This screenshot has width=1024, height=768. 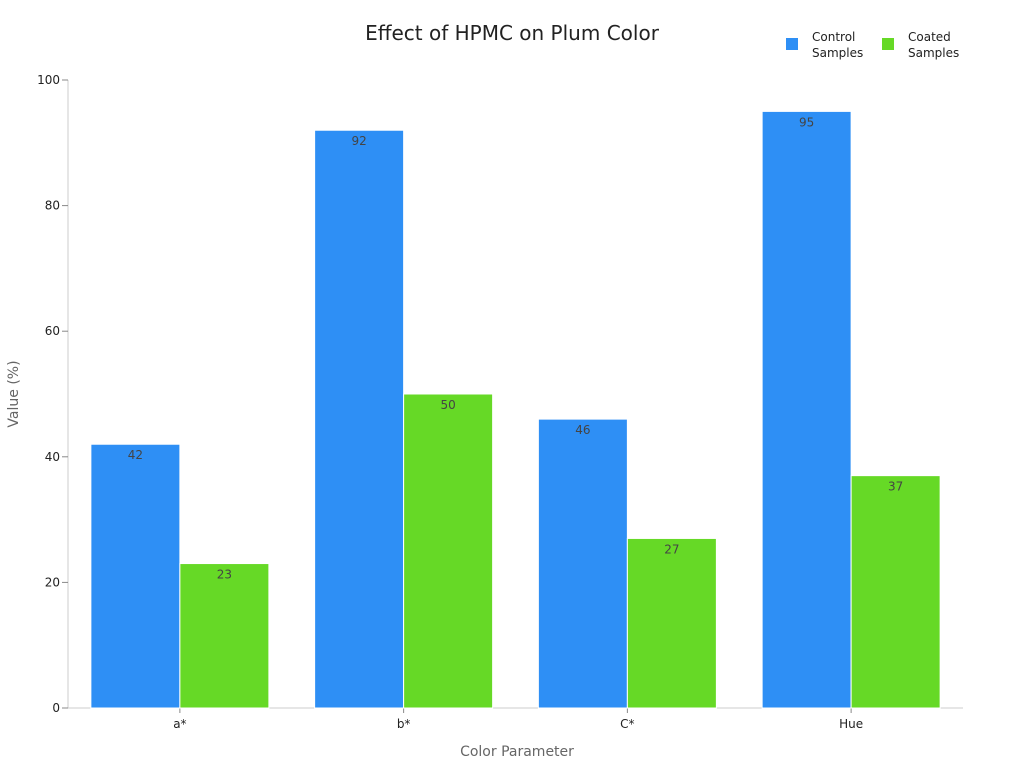 What do you see at coordinates (512, 33) in the screenshot?
I see `chart-title: Effect of HPMC on Plum Color` at bounding box center [512, 33].